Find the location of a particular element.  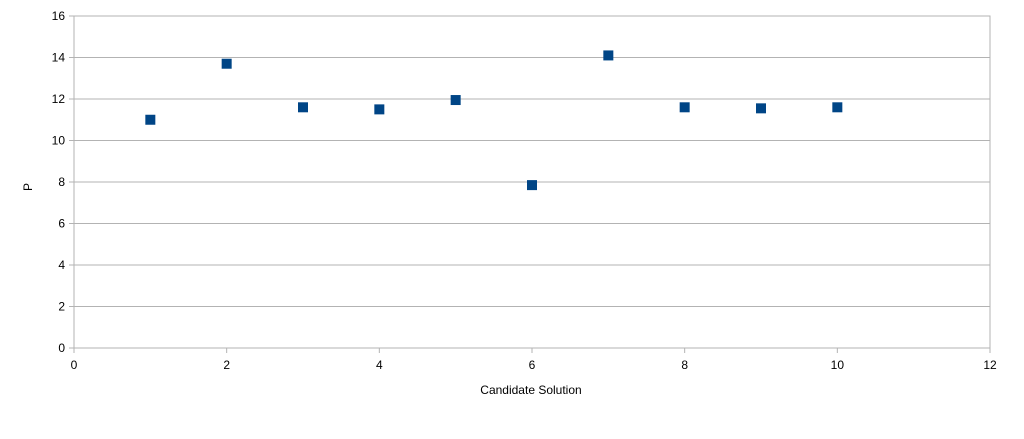

y-tick-label: 16 is located at coordinates (59, 16).